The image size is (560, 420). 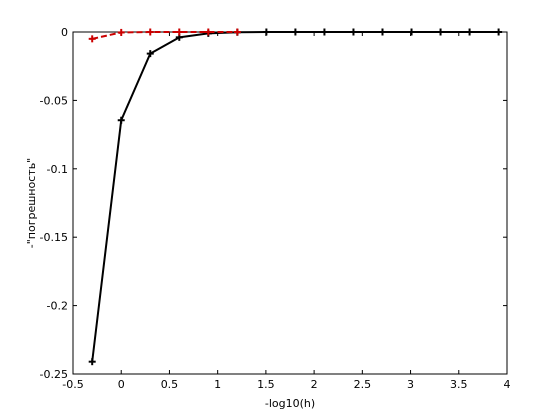 What do you see at coordinates (507, 384) in the screenshot?
I see `x-tick-label: 4` at bounding box center [507, 384].